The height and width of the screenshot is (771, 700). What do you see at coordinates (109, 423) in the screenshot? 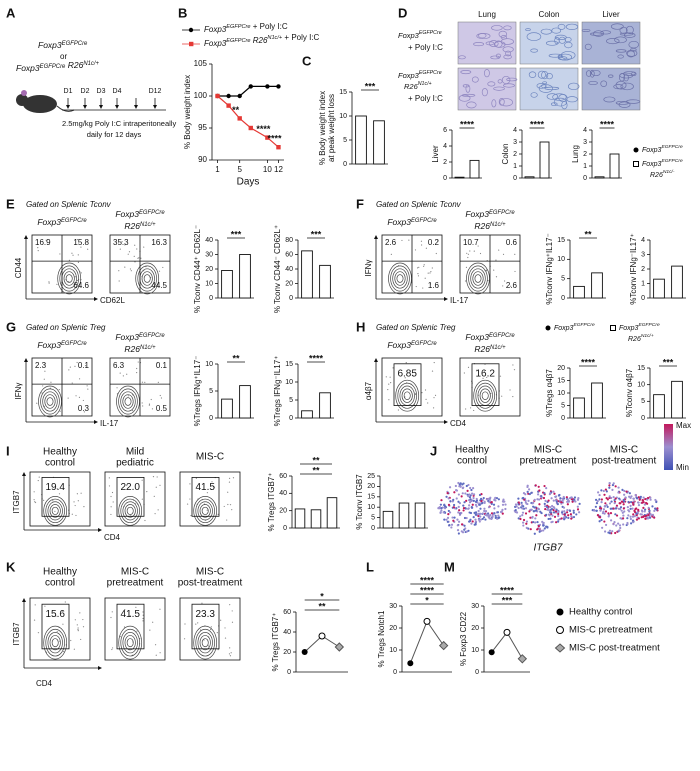
I see `axis-label: IL-17` at bounding box center [109, 423].